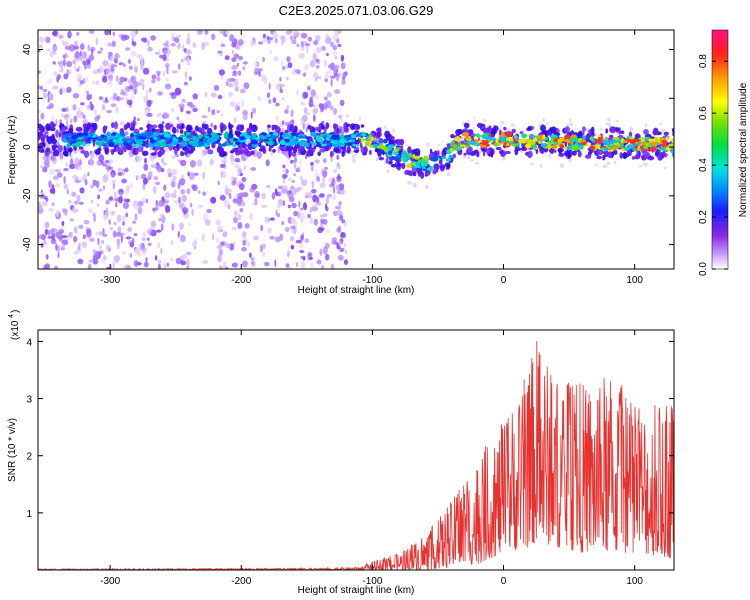 Image resolution: width=750 pixels, height=600 pixels. I want to click on colorbar-tick-label: 0.4, so click(703, 165).